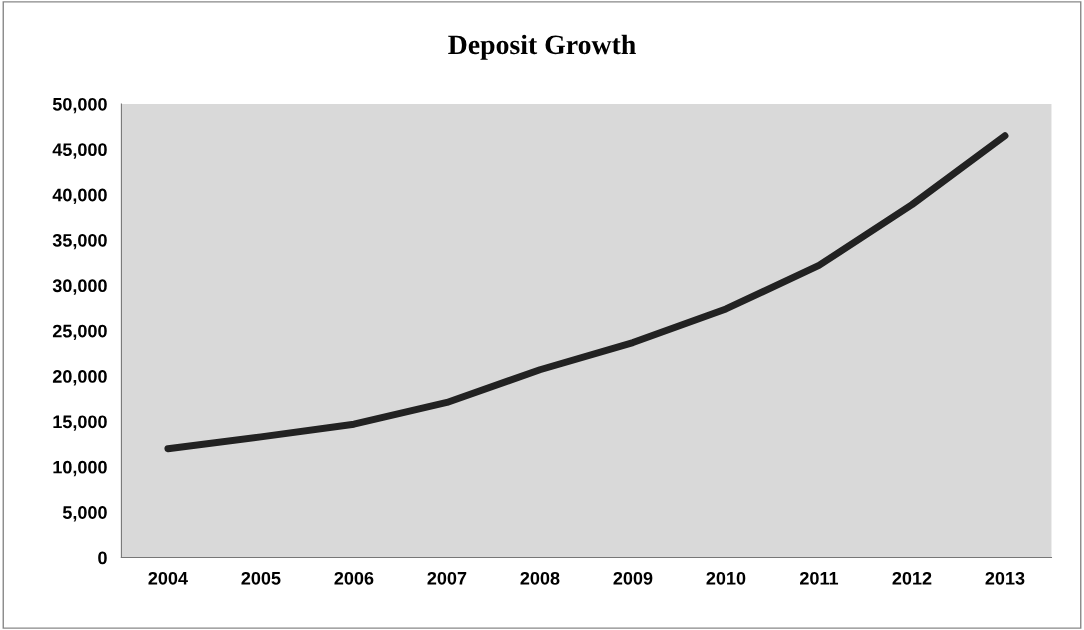  Describe the element at coordinates (1005, 578) in the screenshot. I see `x-tick-label: 2013` at that location.